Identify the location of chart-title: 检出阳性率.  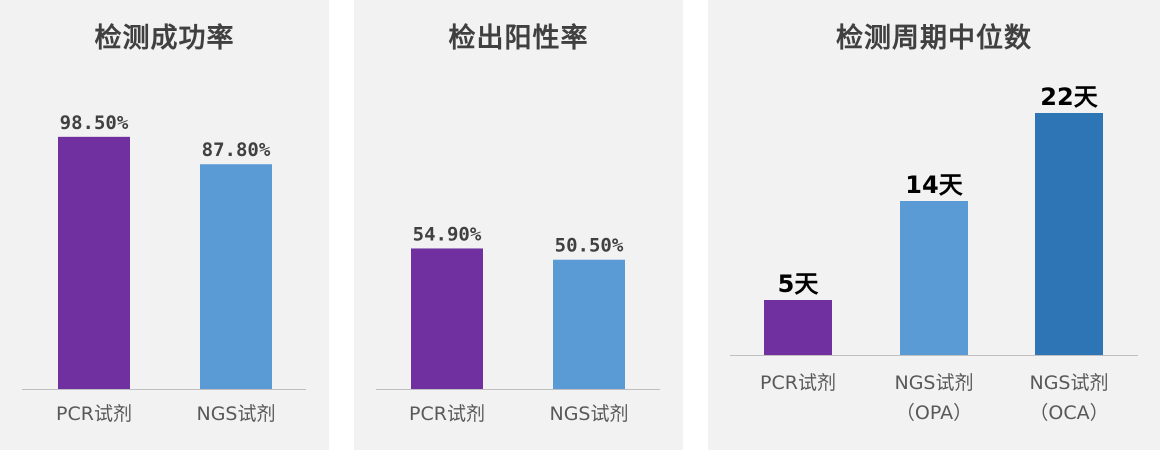
(518, 38).